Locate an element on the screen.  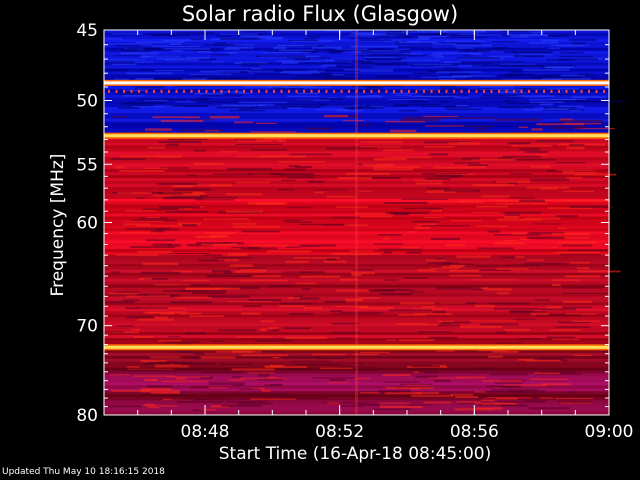
y-axis-label: Frequency [MHz] is located at coordinates (58, 225).